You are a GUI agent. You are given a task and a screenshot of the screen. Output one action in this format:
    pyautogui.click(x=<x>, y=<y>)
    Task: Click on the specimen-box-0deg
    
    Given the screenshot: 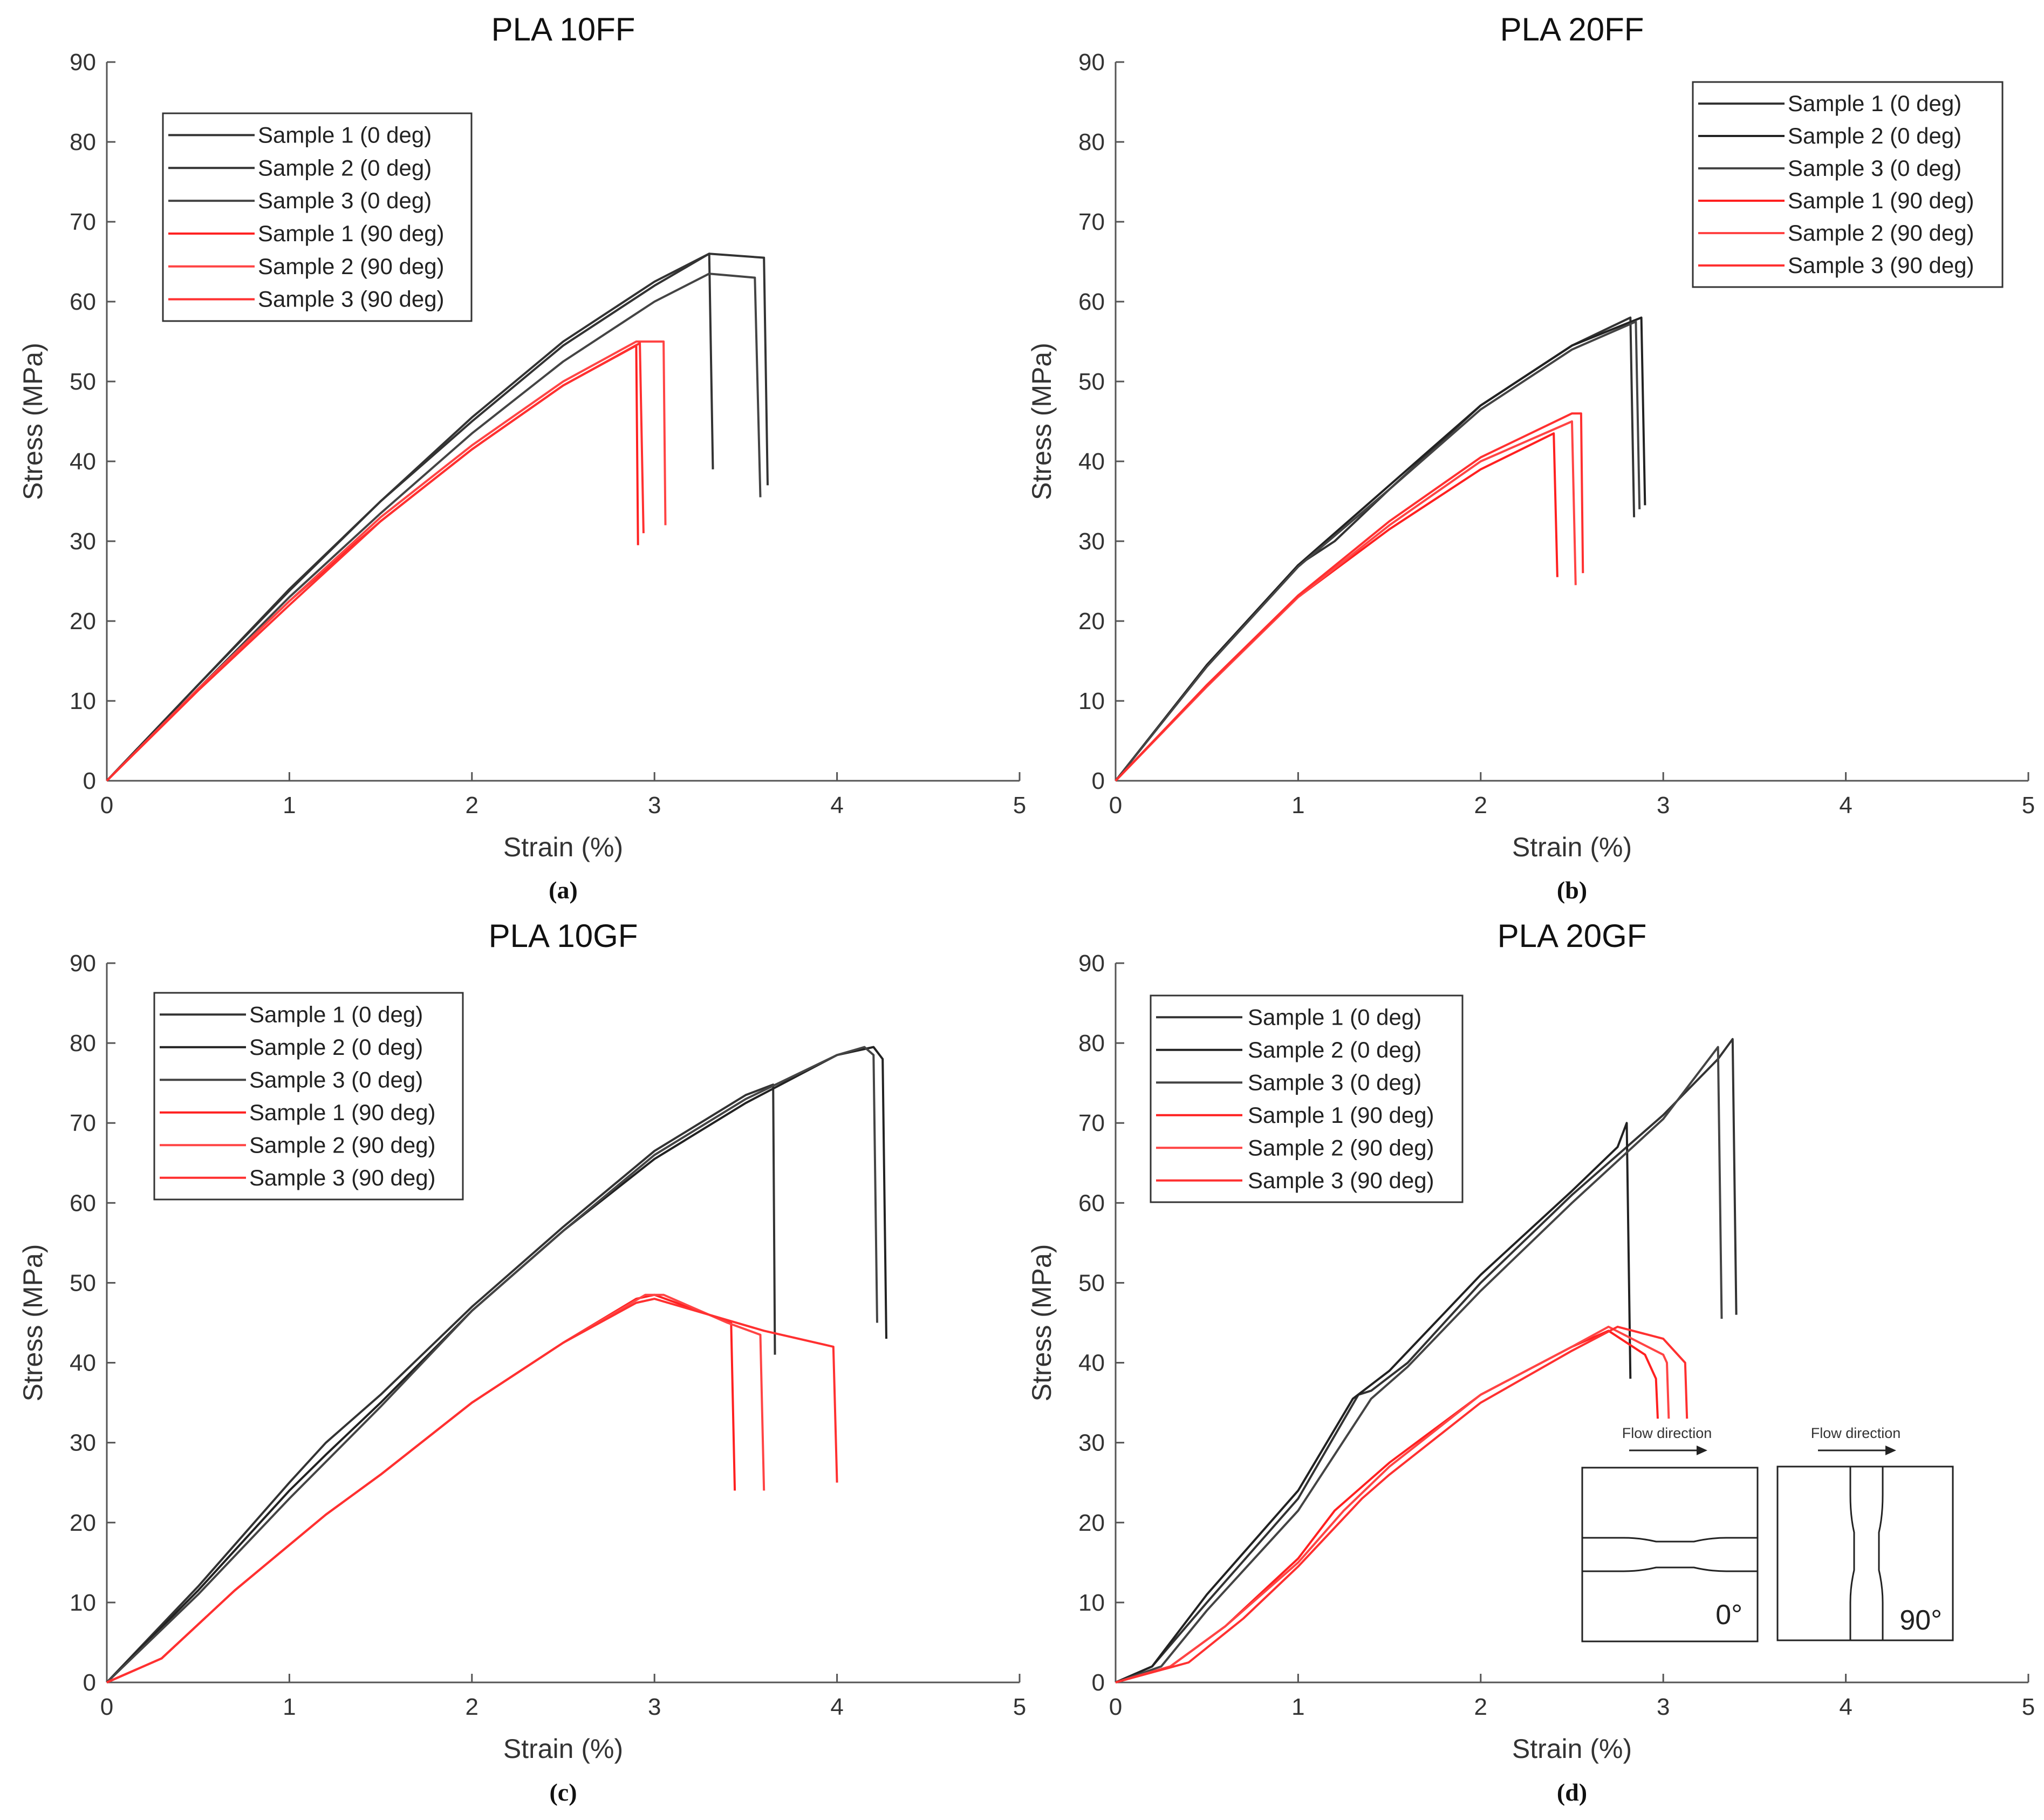 What is the action you would take?
    pyautogui.click(x=1670, y=1554)
    